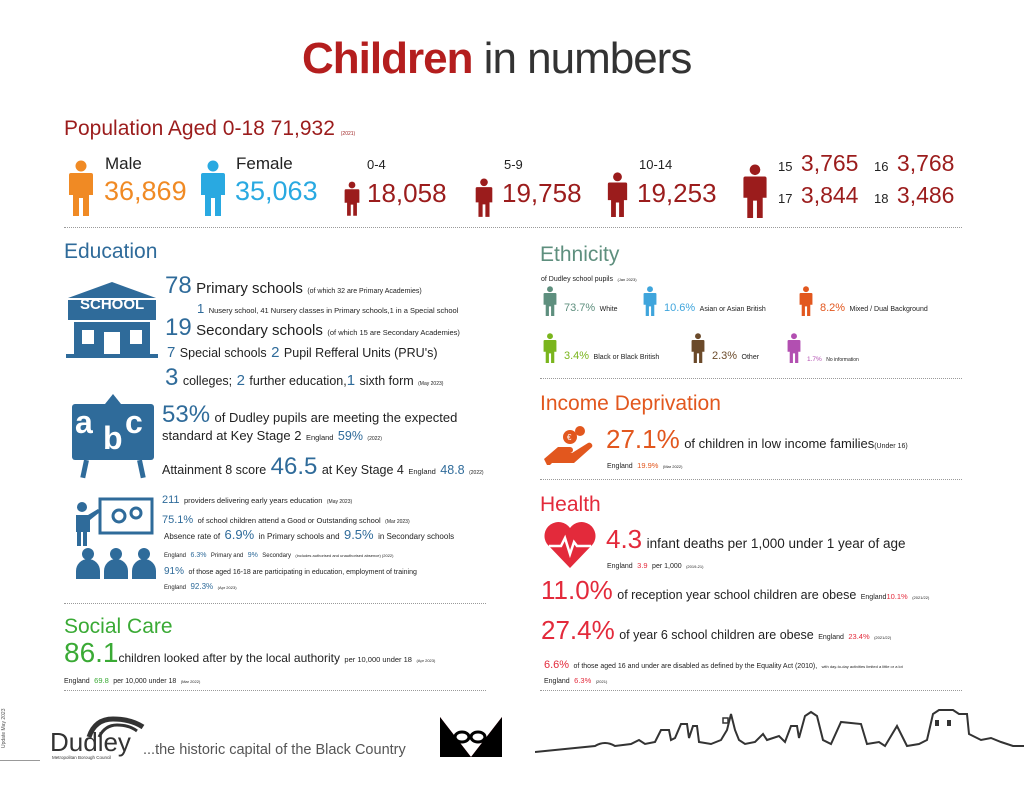 This screenshot has width=1024, height=792. I want to click on infant-england-row: England 3.9 per 1,000 (2019-21), so click(655, 564).